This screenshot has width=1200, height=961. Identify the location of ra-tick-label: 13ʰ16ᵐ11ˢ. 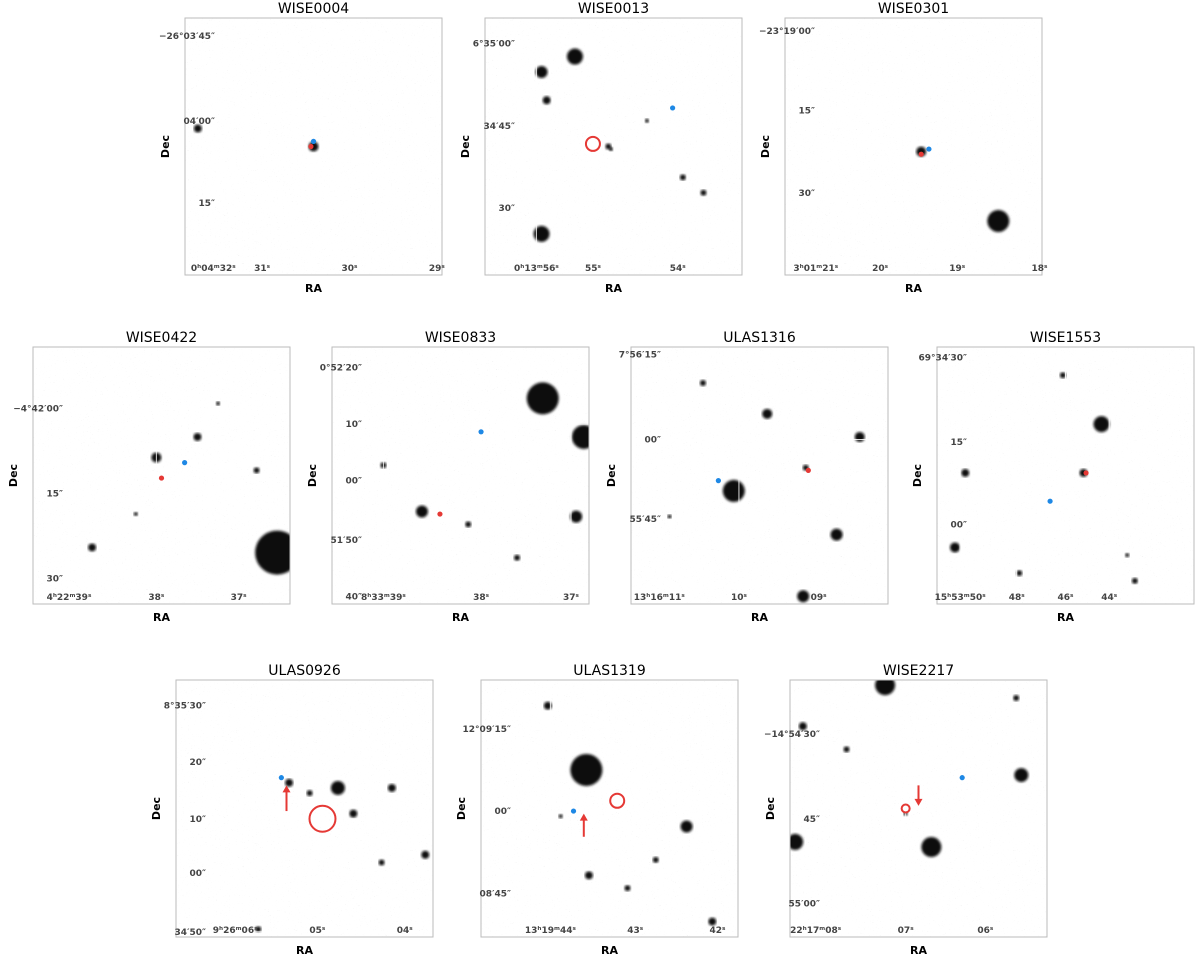
(660, 598).